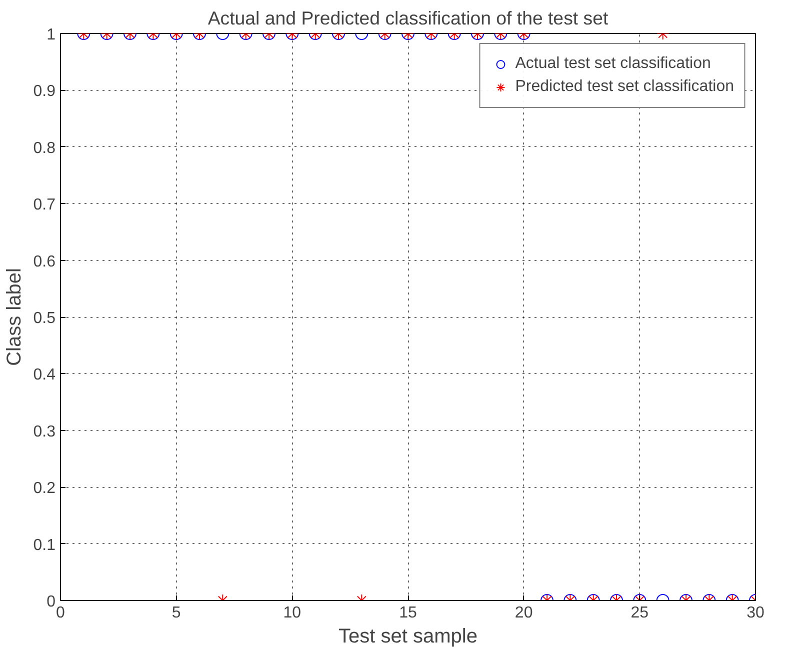 Image resolution: width=791 pixels, height=658 pixels. Describe the element at coordinates (755, 613) in the screenshot. I see `x-tick-label: 30` at that location.